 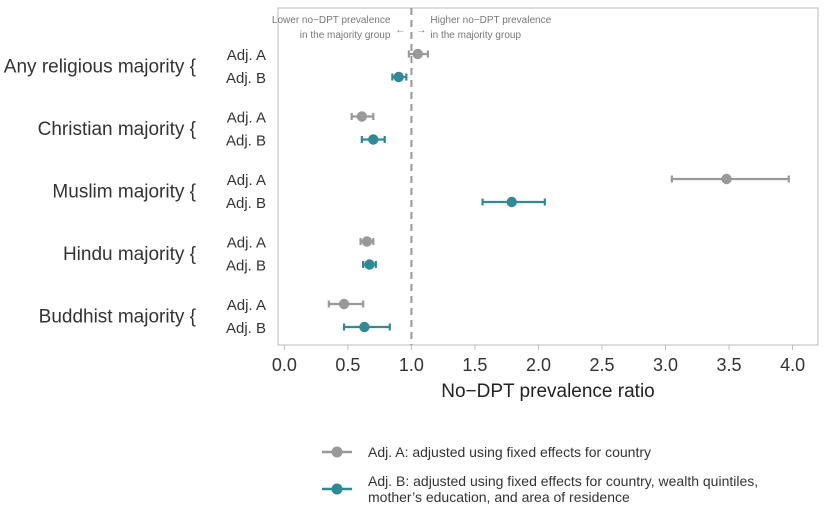 I want to click on x-tick-label: 3.5, so click(x=729, y=365).